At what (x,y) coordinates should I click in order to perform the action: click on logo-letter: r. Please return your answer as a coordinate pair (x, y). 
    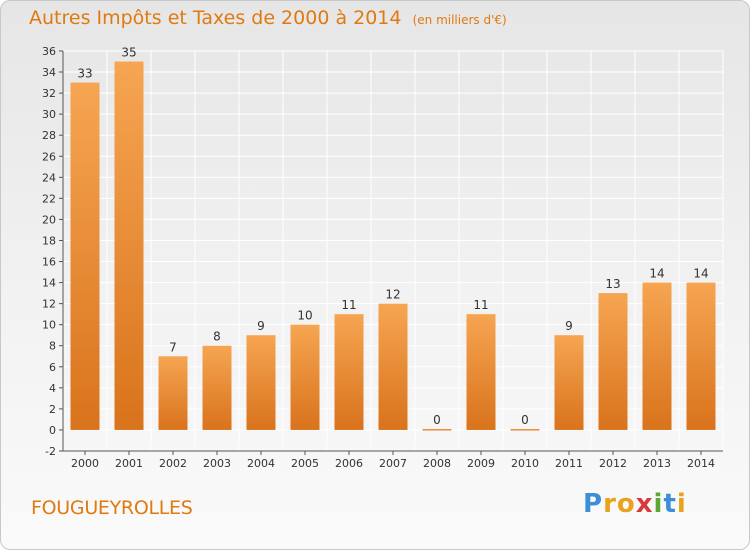
    Looking at the image, I should click on (610, 504).